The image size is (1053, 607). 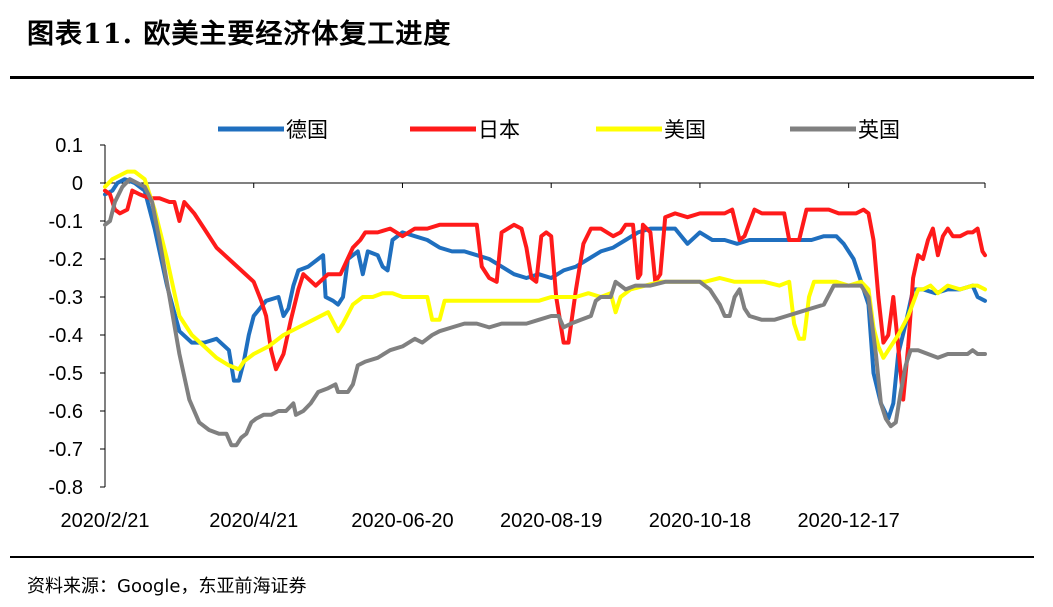 I want to click on x-tick-label: 2020/2/21, so click(x=105, y=521).